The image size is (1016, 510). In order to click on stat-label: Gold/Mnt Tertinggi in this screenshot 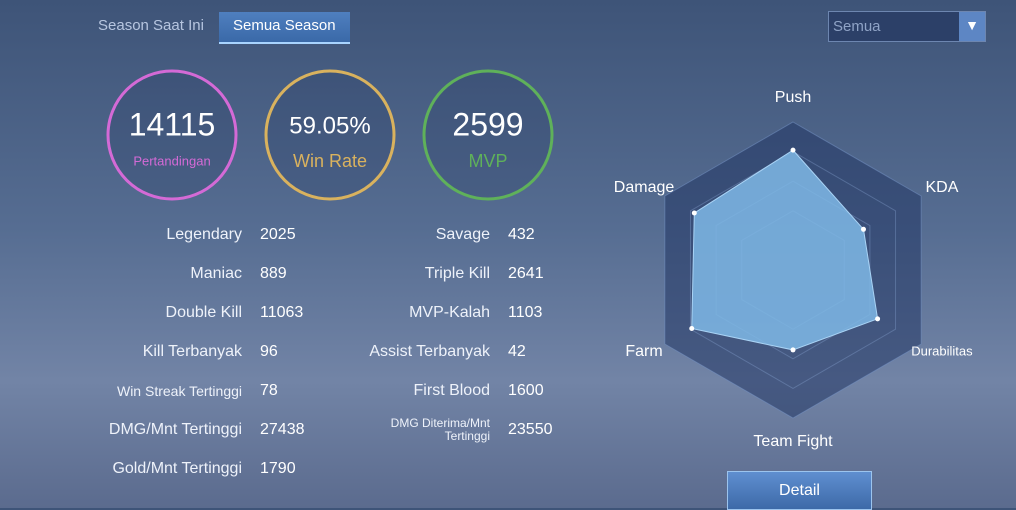, I will do `click(177, 468)`.